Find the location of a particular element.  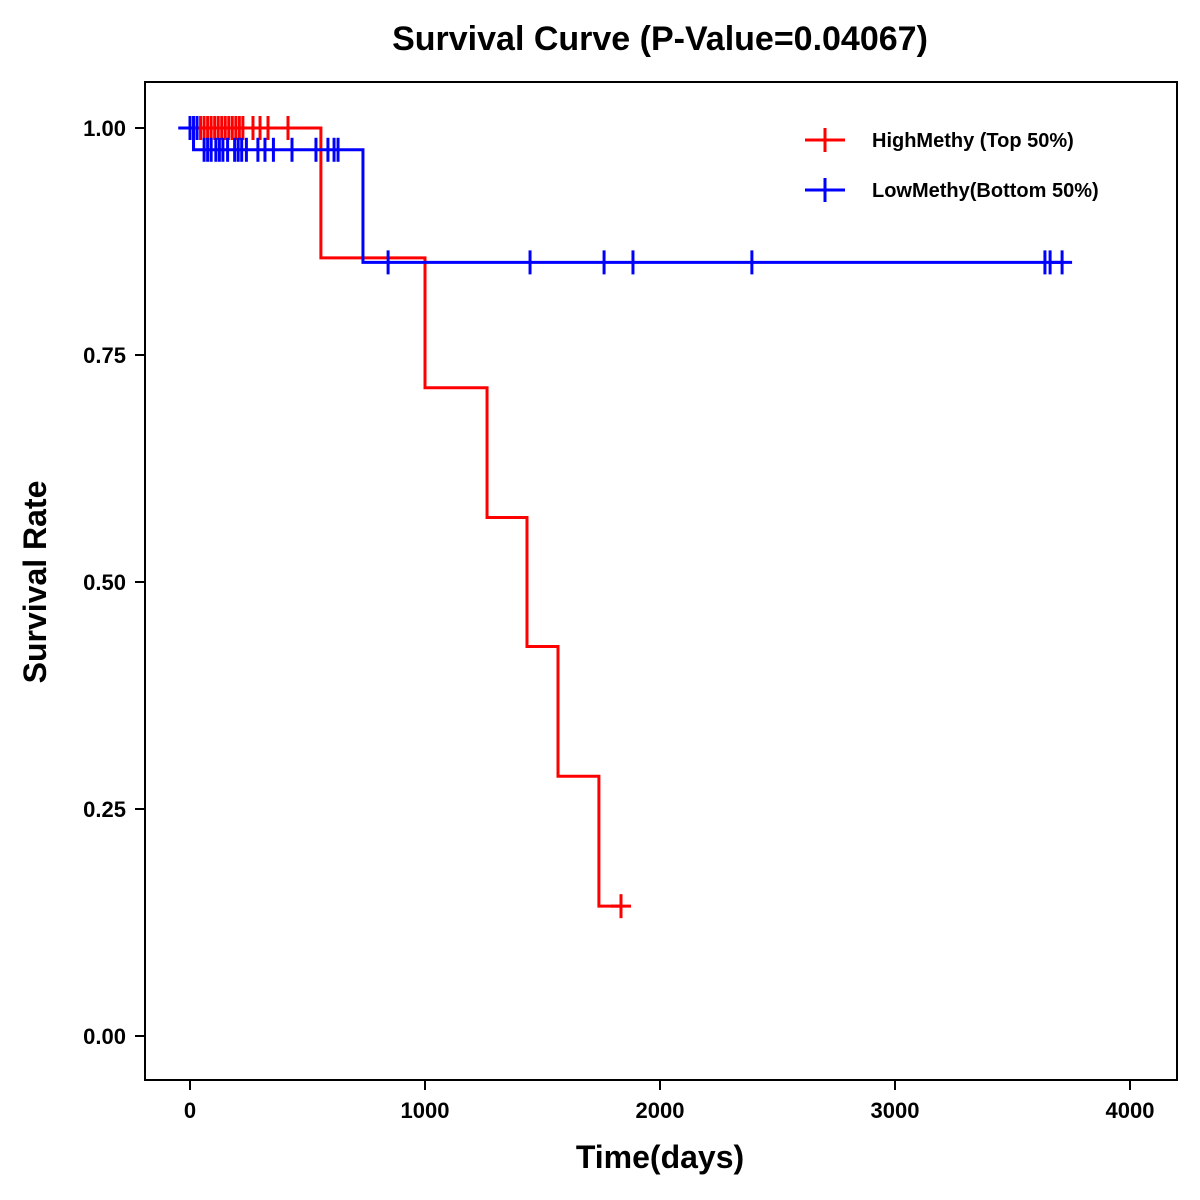

x-tick-label: 3000 is located at coordinates (895, 1110).